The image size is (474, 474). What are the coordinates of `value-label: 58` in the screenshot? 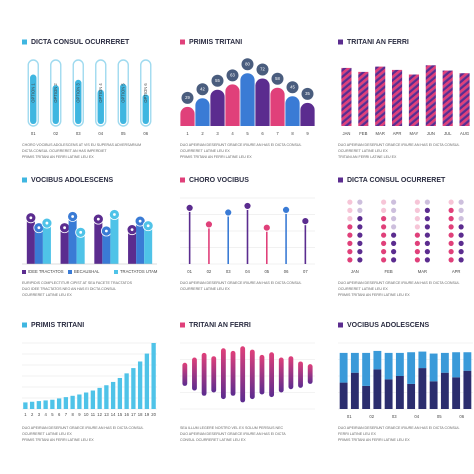 It's located at (277, 78).